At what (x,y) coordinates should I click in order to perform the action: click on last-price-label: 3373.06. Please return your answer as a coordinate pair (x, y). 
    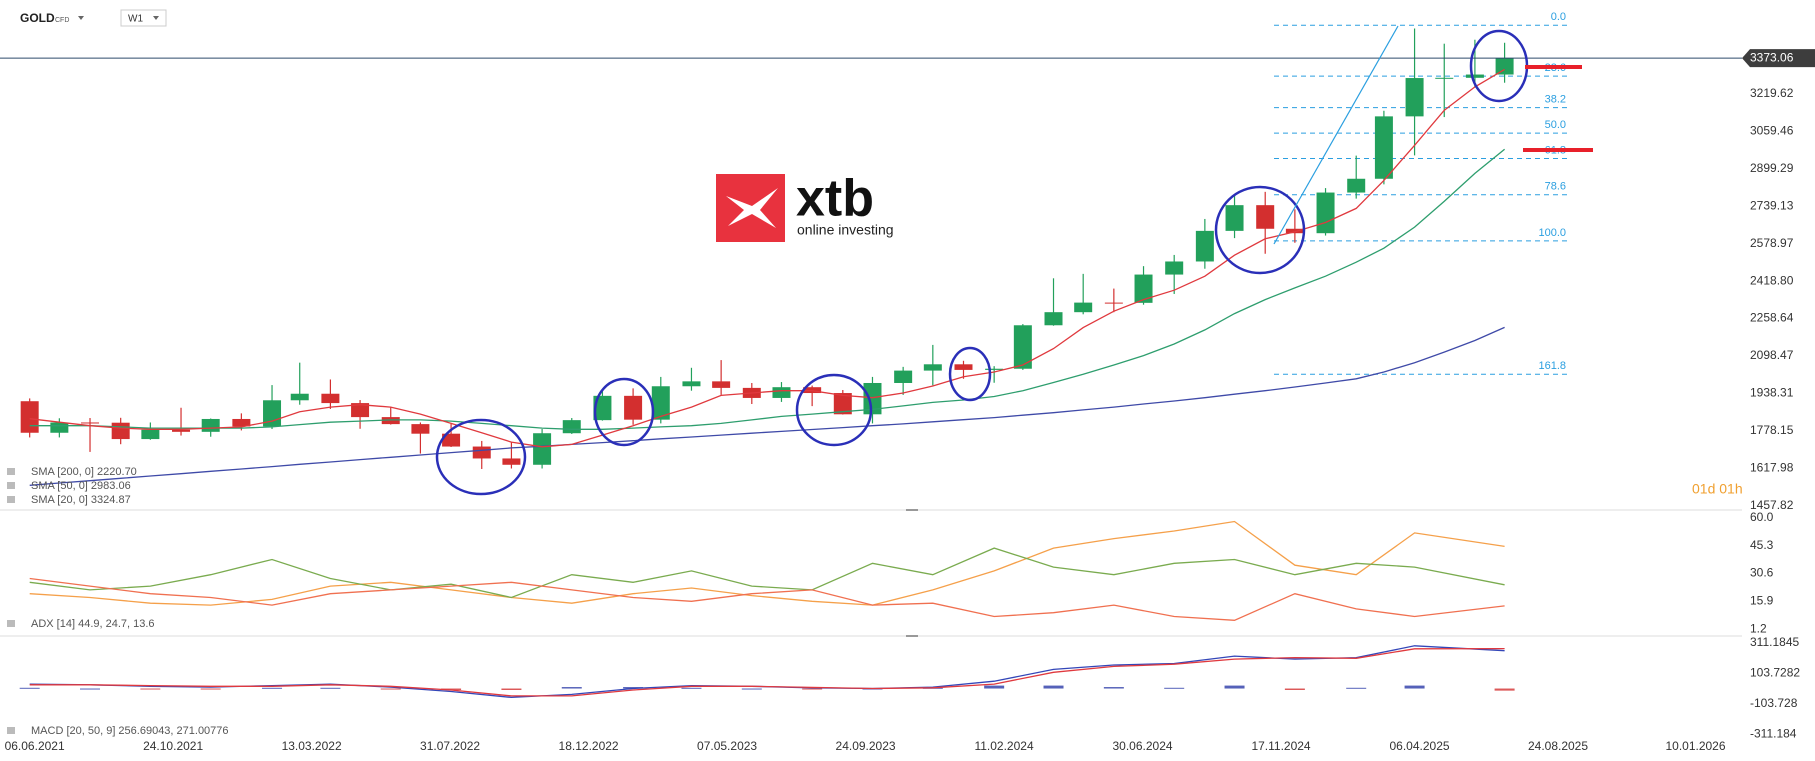
    Looking at the image, I should click on (1772, 57).